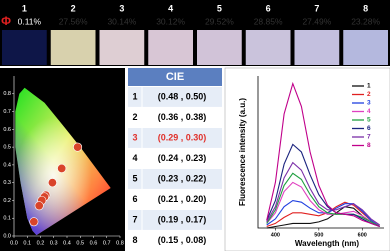  Describe the element at coordinates (182, 199) in the screenshot. I see `cie-coordinate: (0.21 , 0.20)` at that location.